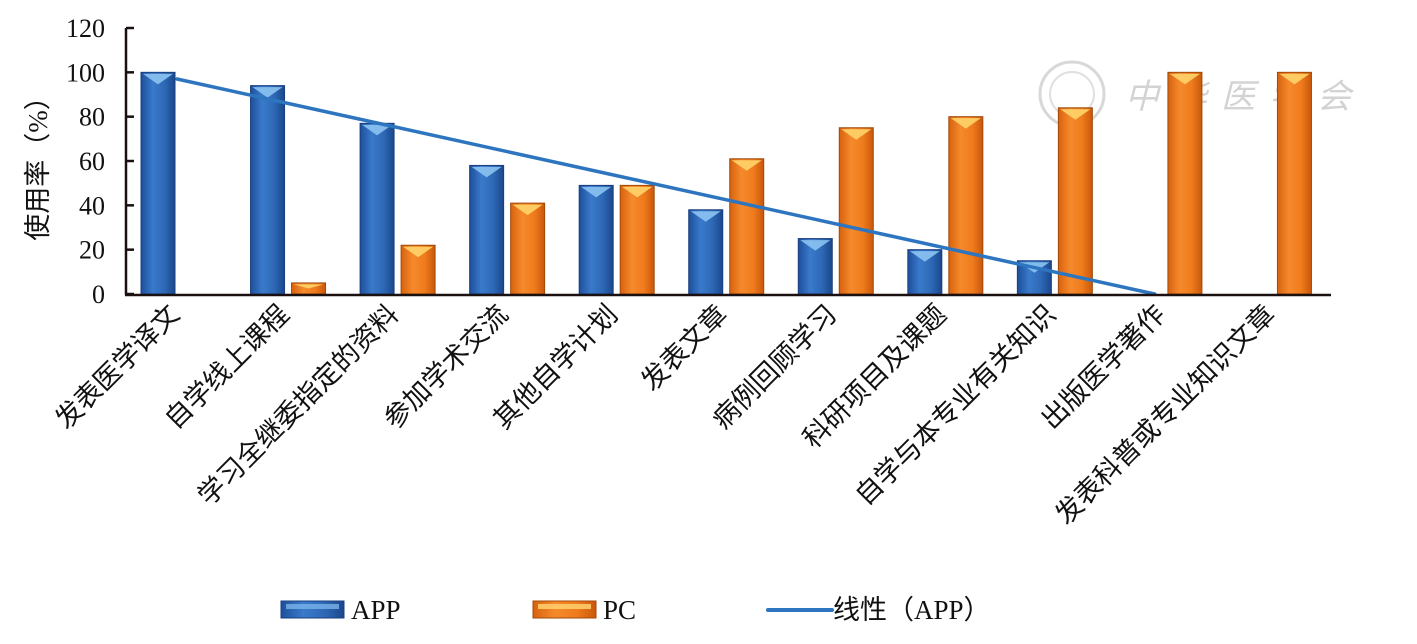  What do you see at coordinates (85, 28) in the screenshot?
I see `y-tick-label: 120` at bounding box center [85, 28].